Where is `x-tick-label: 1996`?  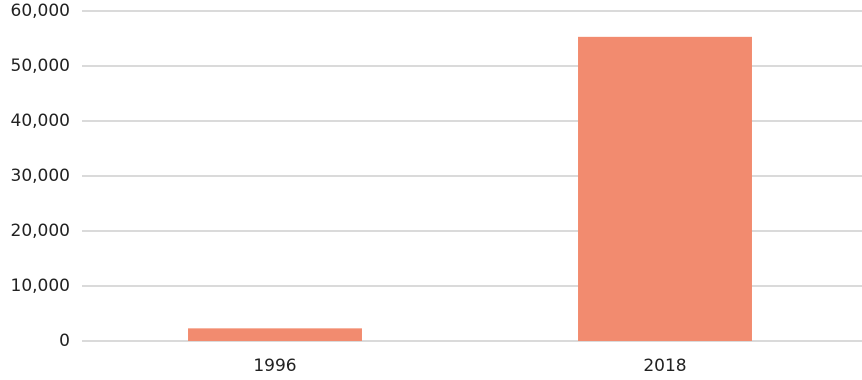 x-tick-label: 1996 is located at coordinates (274, 366).